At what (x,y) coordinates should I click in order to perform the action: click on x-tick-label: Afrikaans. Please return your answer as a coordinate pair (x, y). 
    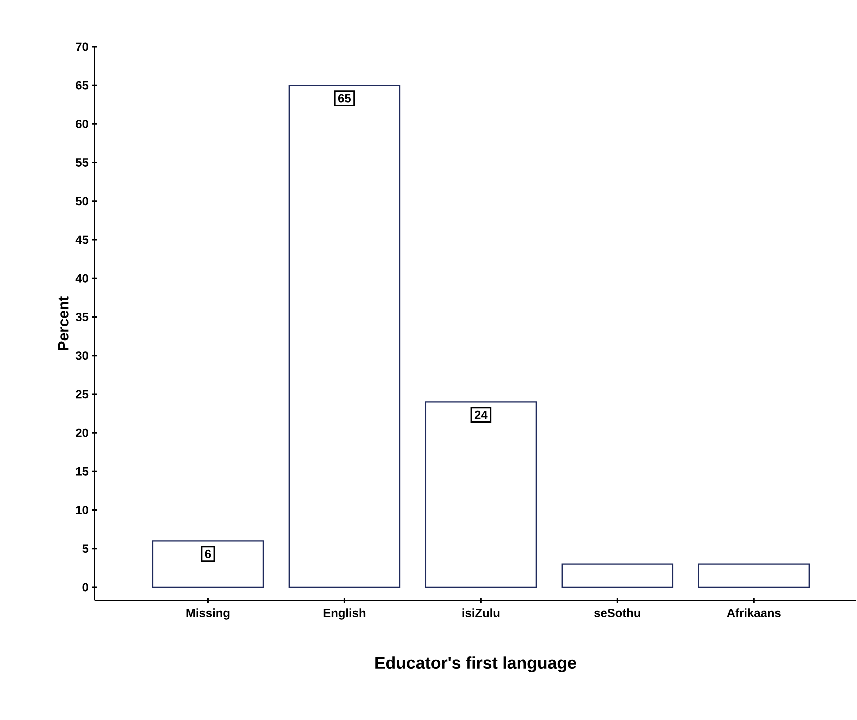
    Looking at the image, I should click on (754, 613).